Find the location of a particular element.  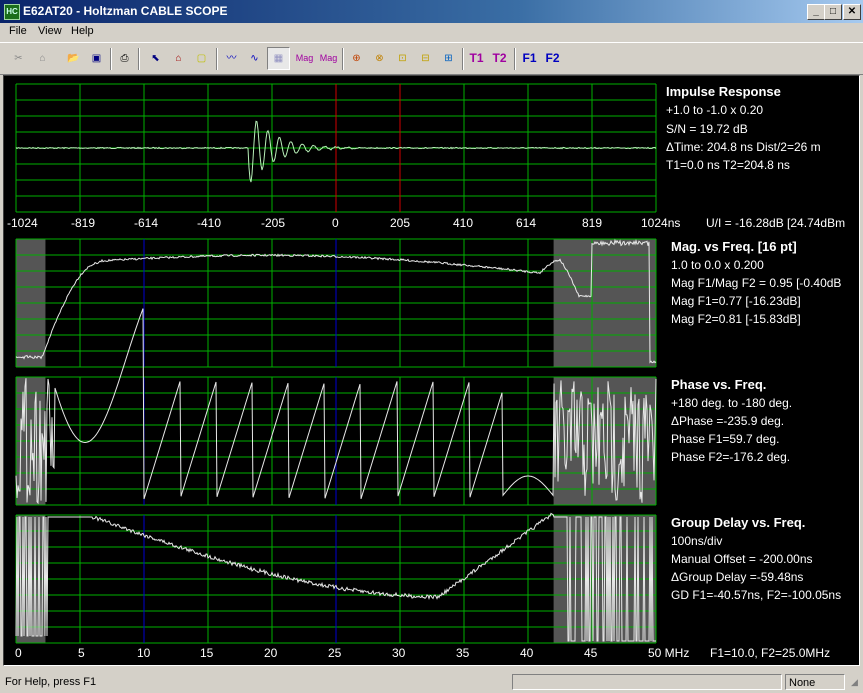

freq-tick: 35 is located at coordinates (463, 653).